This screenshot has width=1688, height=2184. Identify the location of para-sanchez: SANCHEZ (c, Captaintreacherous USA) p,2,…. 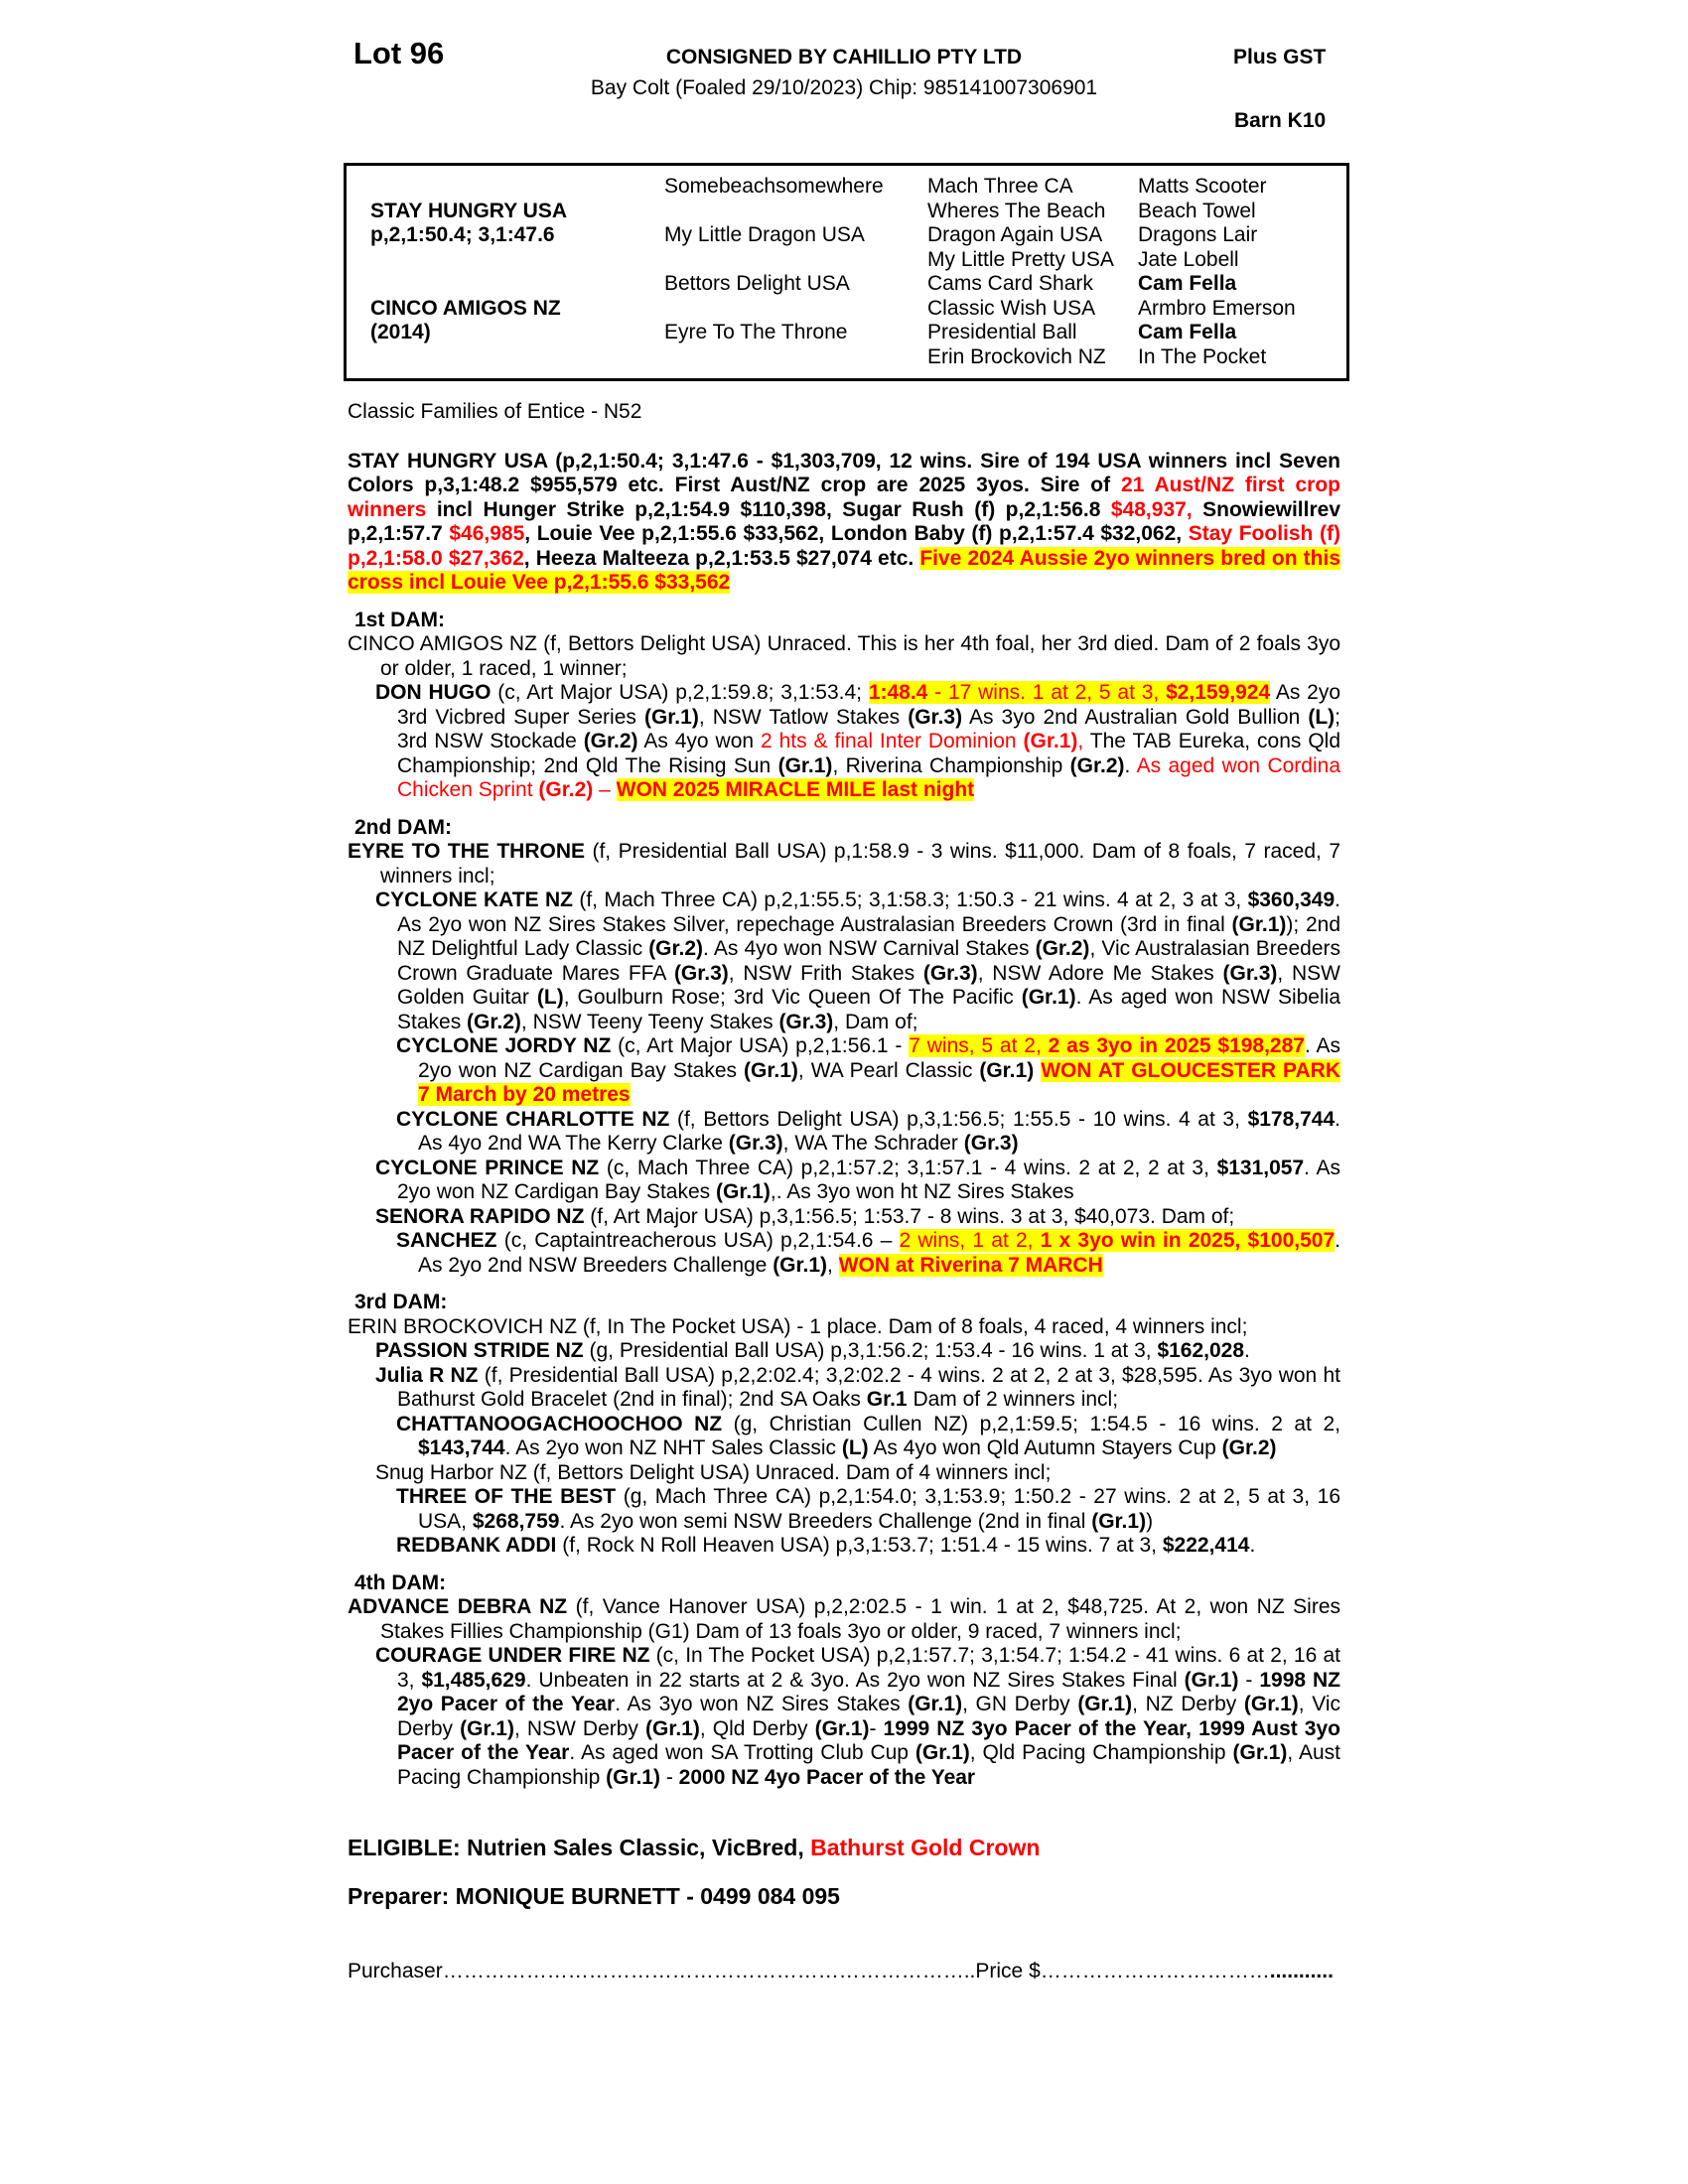
(868, 1253).